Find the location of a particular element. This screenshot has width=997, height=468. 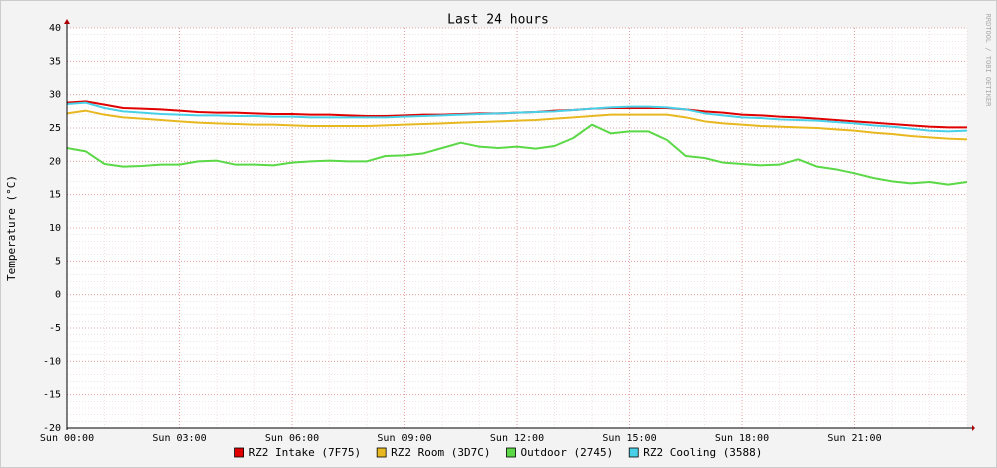

y-tick-label: 20 is located at coordinates (55, 161).